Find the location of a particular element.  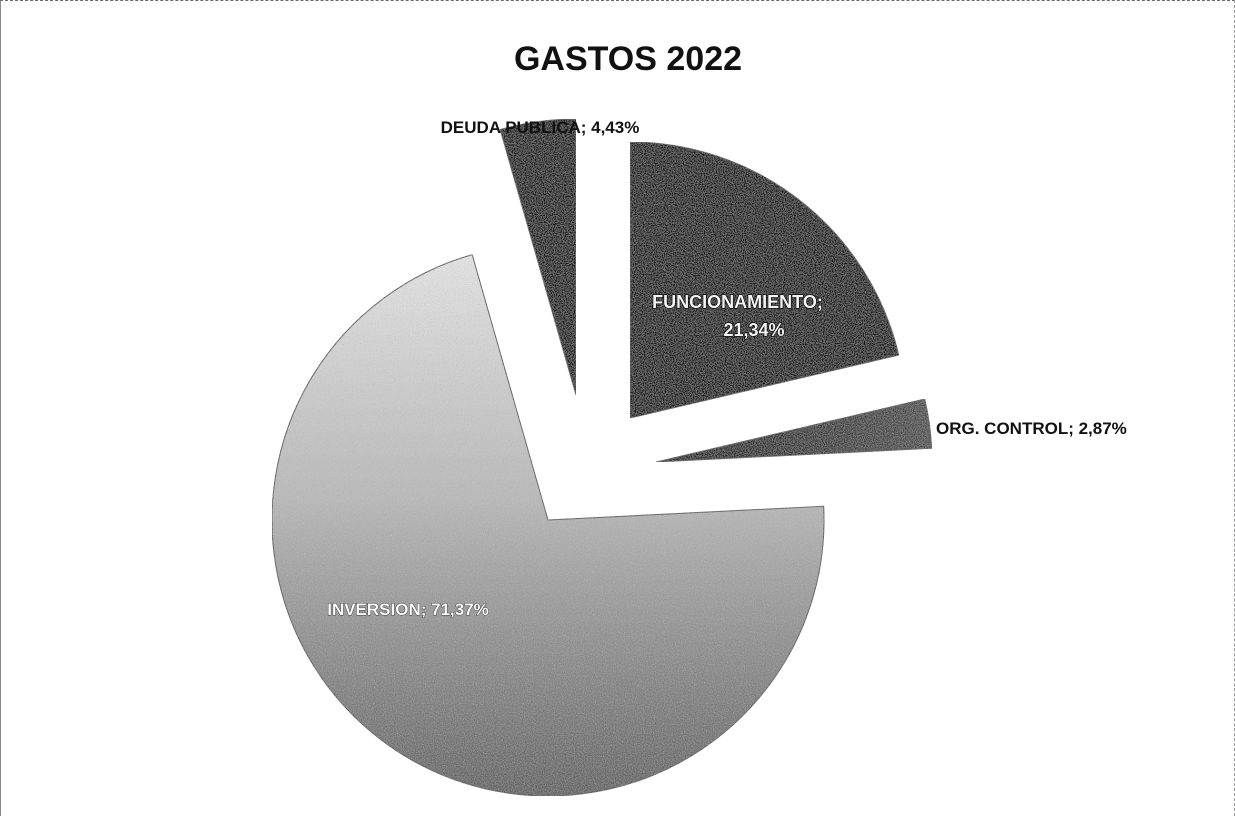

pie-slice-deuda-publica is located at coordinates (538, 257).